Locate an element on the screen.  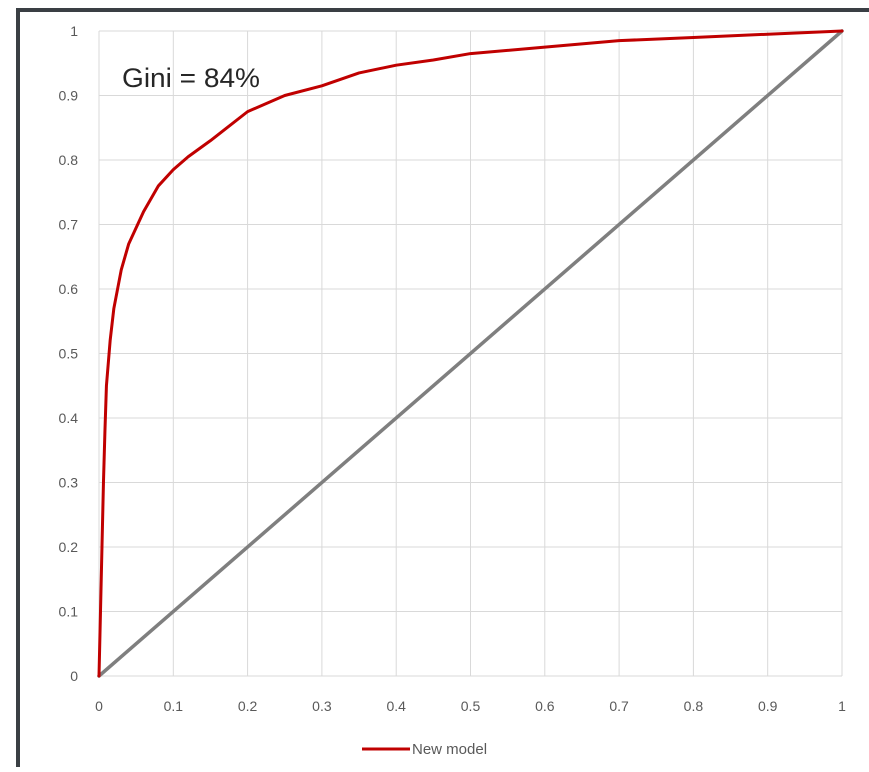
x-tick-label: 0.2 is located at coordinates (248, 706).